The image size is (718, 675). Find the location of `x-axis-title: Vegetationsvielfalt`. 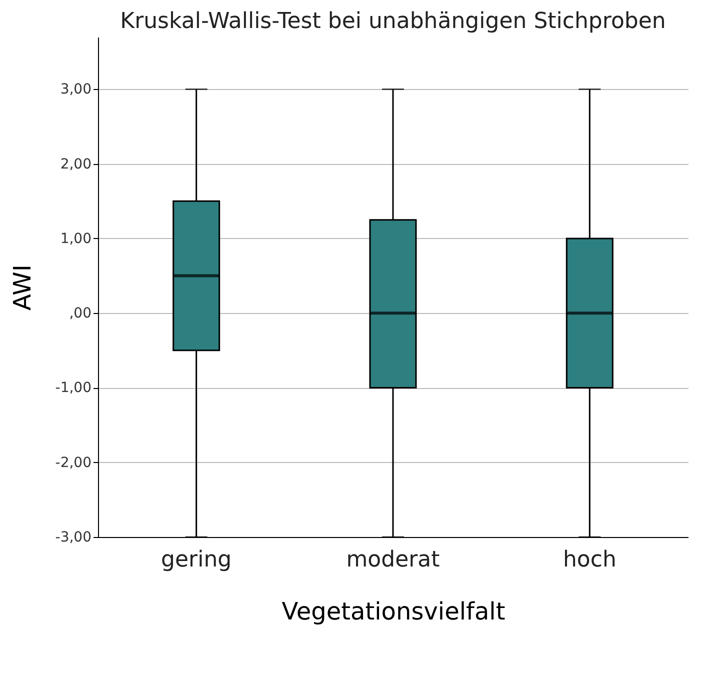

x-axis-title: Vegetationsvielfalt is located at coordinates (394, 612).